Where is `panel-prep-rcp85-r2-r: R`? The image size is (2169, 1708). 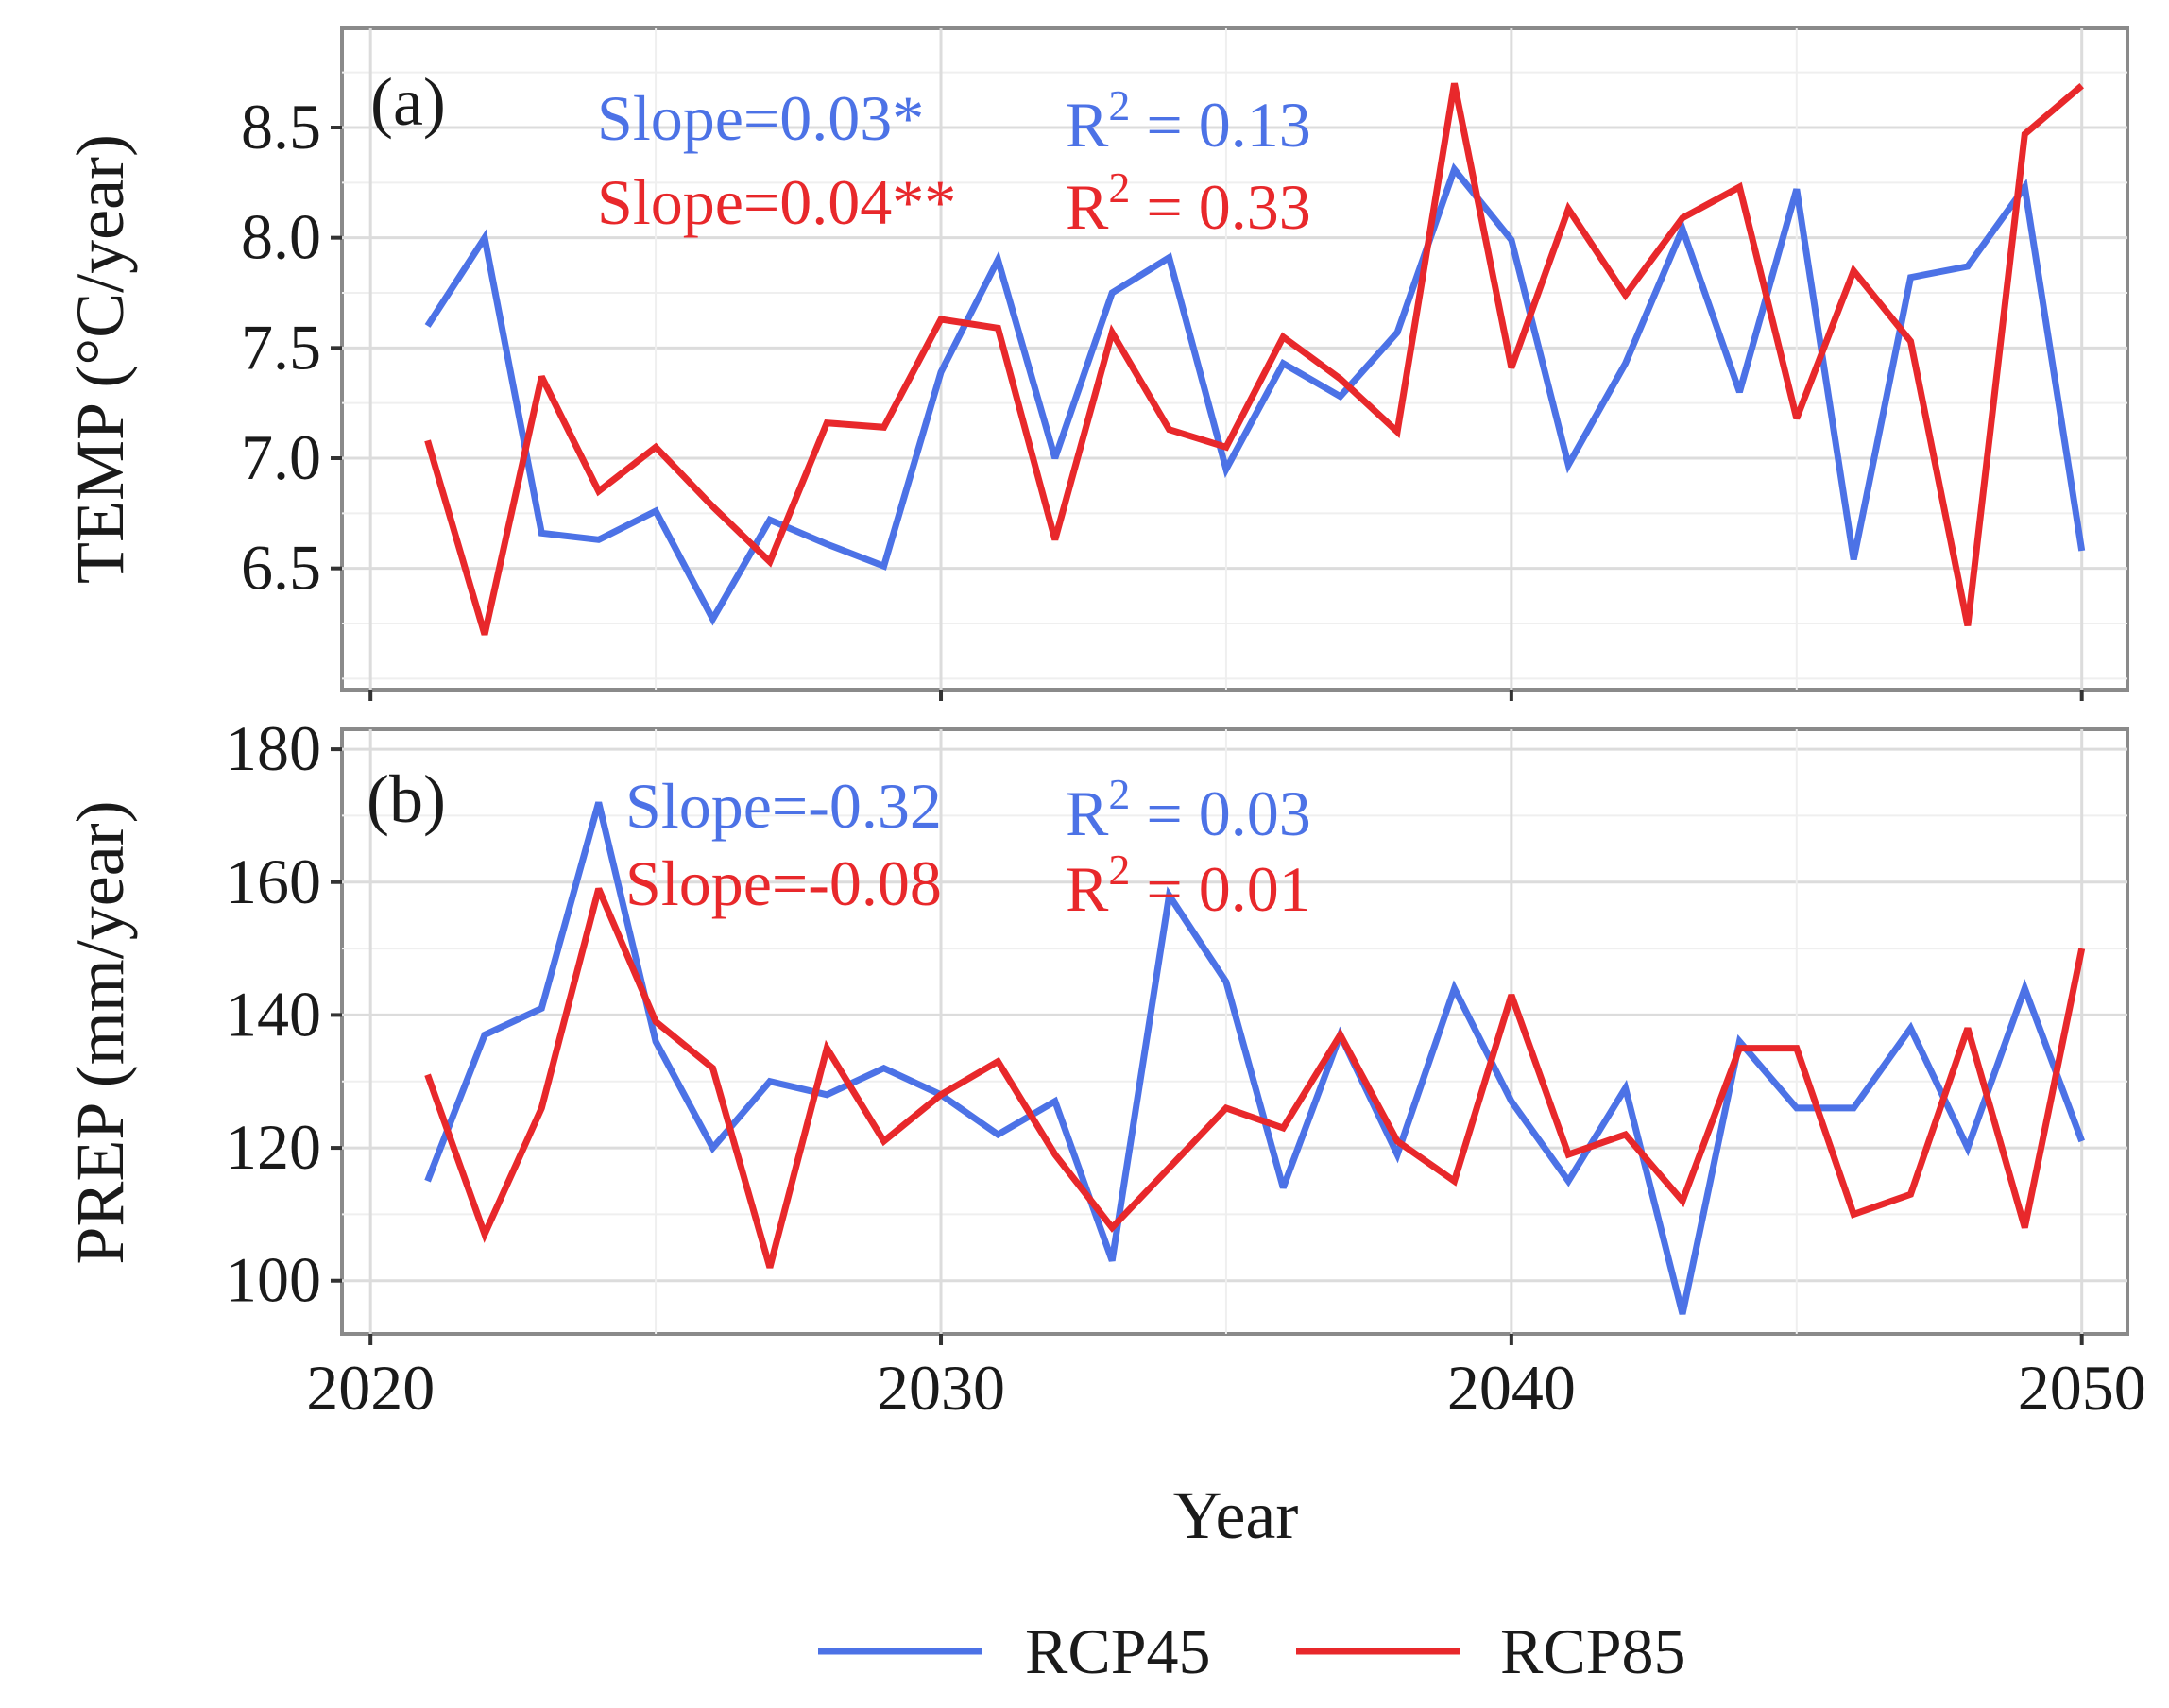
panel-prep-rcp85-r2-r: R is located at coordinates (1087, 889).